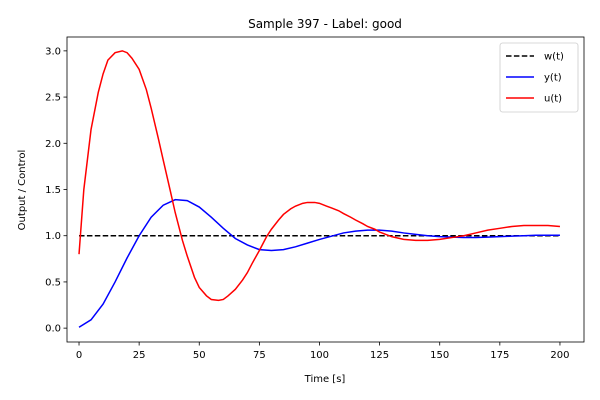 This screenshot has height=400, width=600. I want to click on y-axis-label: Output / Control, so click(22, 190).